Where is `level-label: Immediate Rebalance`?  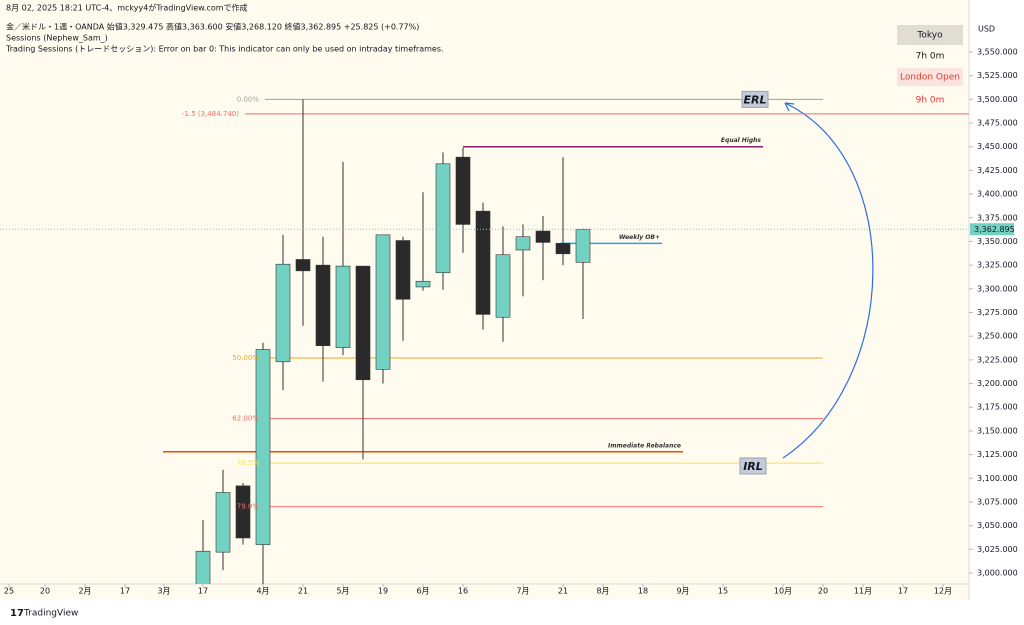
level-label: Immediate Rebalance is located at coordinates (644, 445).